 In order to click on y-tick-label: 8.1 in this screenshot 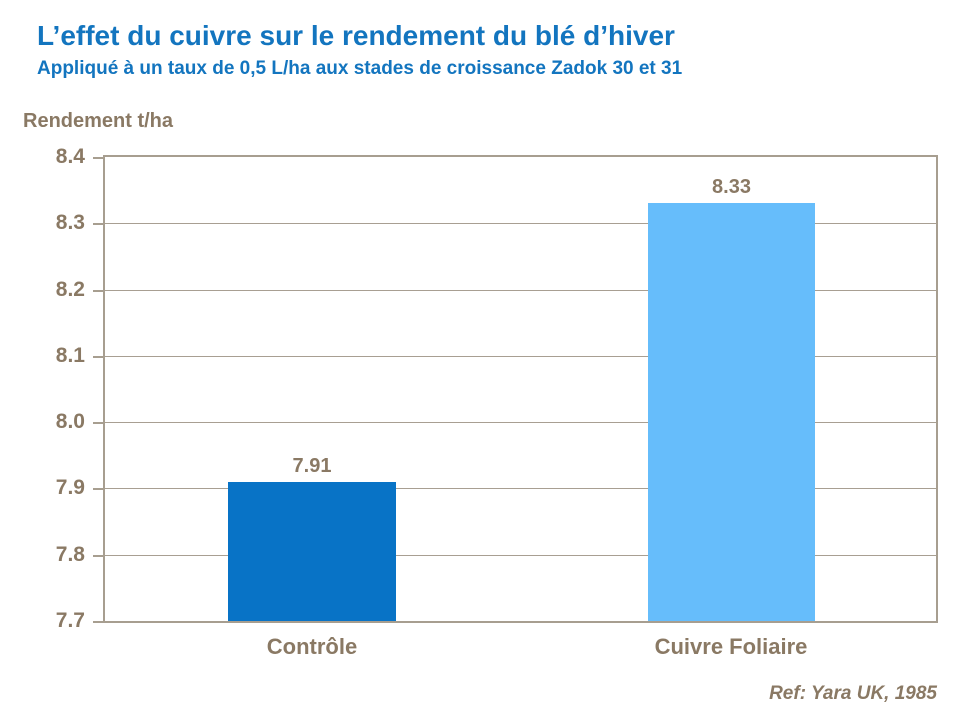, I will do `click(70, 355)`.